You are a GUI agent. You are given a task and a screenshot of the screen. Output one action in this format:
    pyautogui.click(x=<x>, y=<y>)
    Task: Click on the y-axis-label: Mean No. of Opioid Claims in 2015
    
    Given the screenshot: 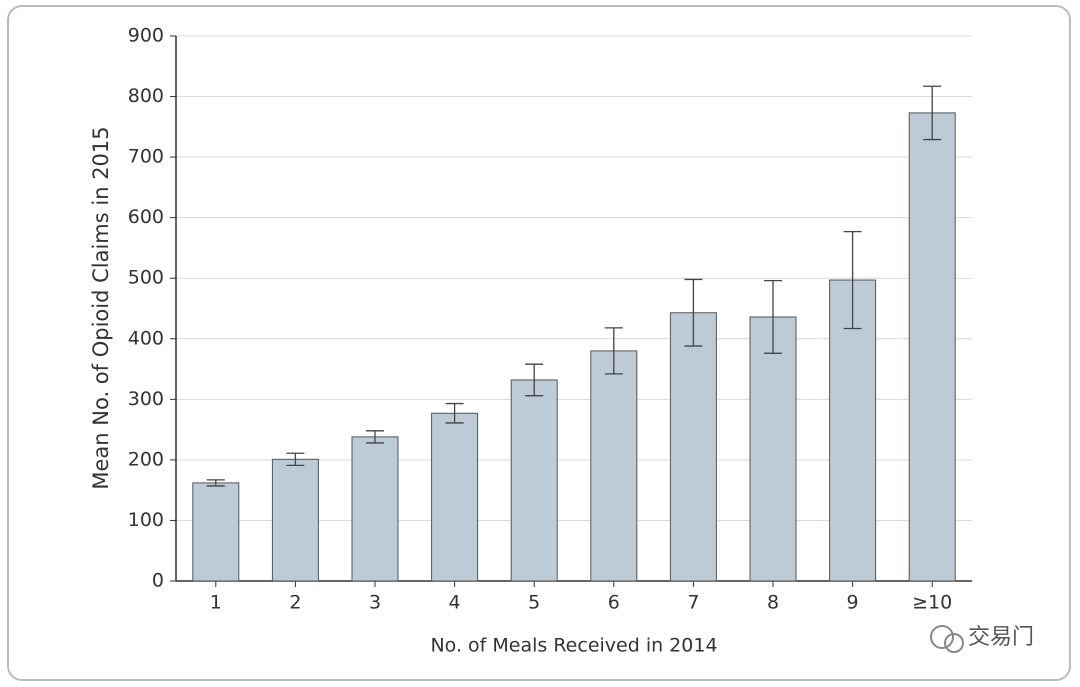 What is the action you would take?
    pyautogui.click(x=101, y=307)
    